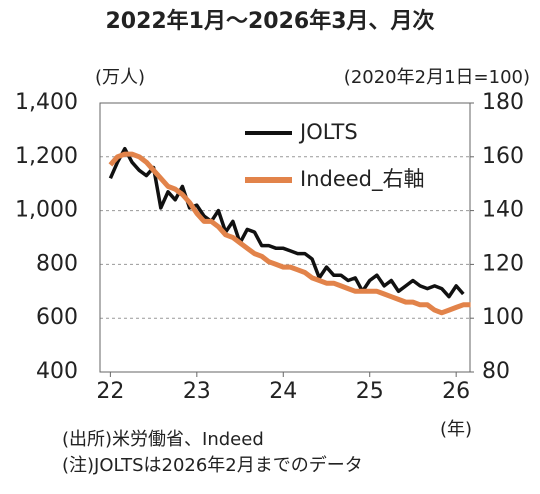  I want to click on y-tick-label: 800, so click(57, 263).